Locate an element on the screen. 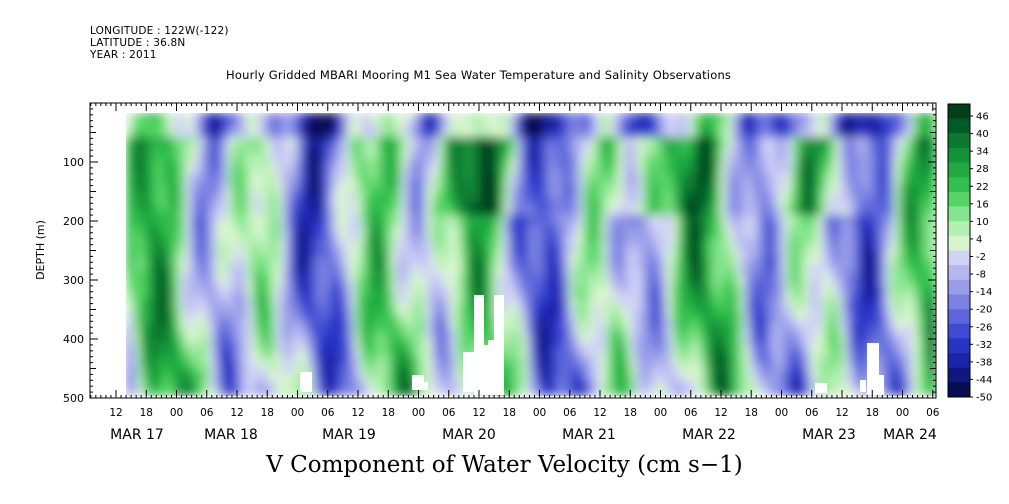 This screenshot has height=504, width=1009. colorbar-label: 10 is located at coordinates (982, 222).